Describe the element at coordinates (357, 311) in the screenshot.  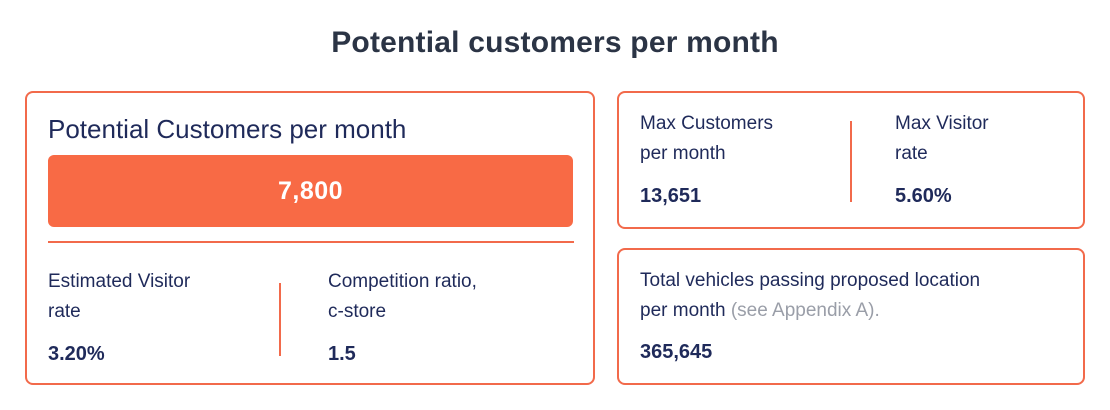
I see `label-line: c-store` at that location.